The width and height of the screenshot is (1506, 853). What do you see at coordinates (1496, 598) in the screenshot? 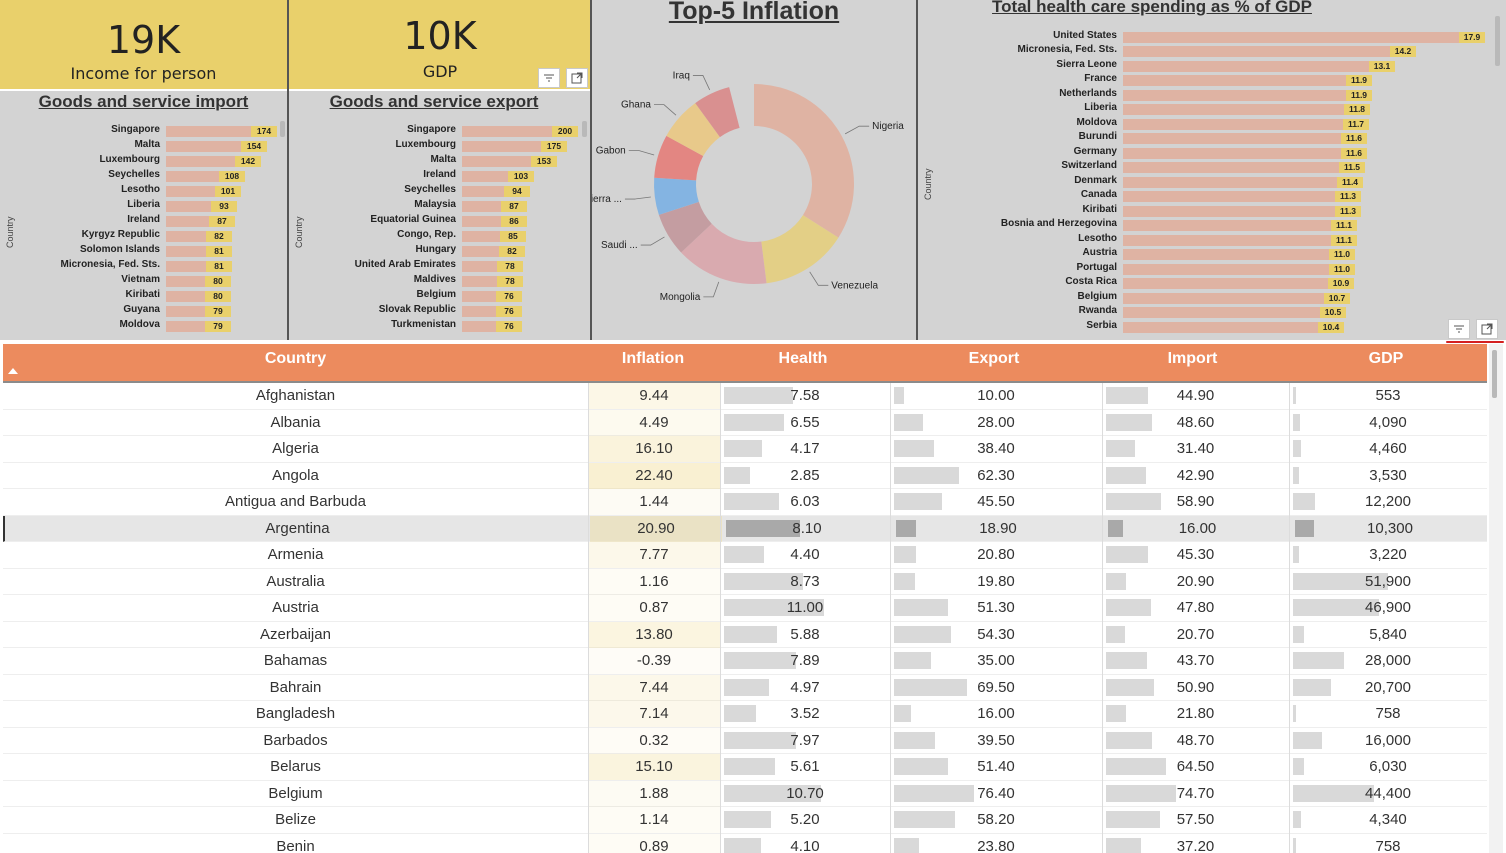
I see `table-scrollbar-track` at bounding box center [1496, 598].